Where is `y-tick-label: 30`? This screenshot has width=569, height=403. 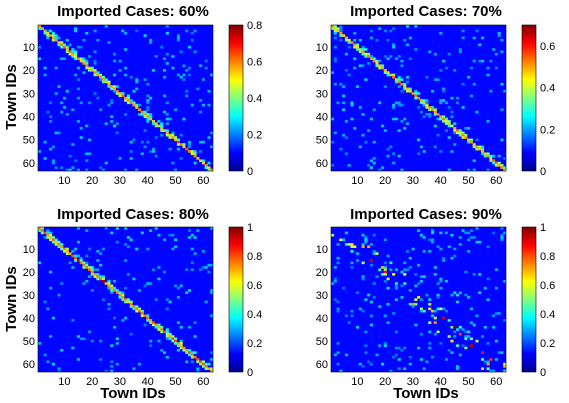
y-tick-label: 30 is located at coordinates (29, 94).